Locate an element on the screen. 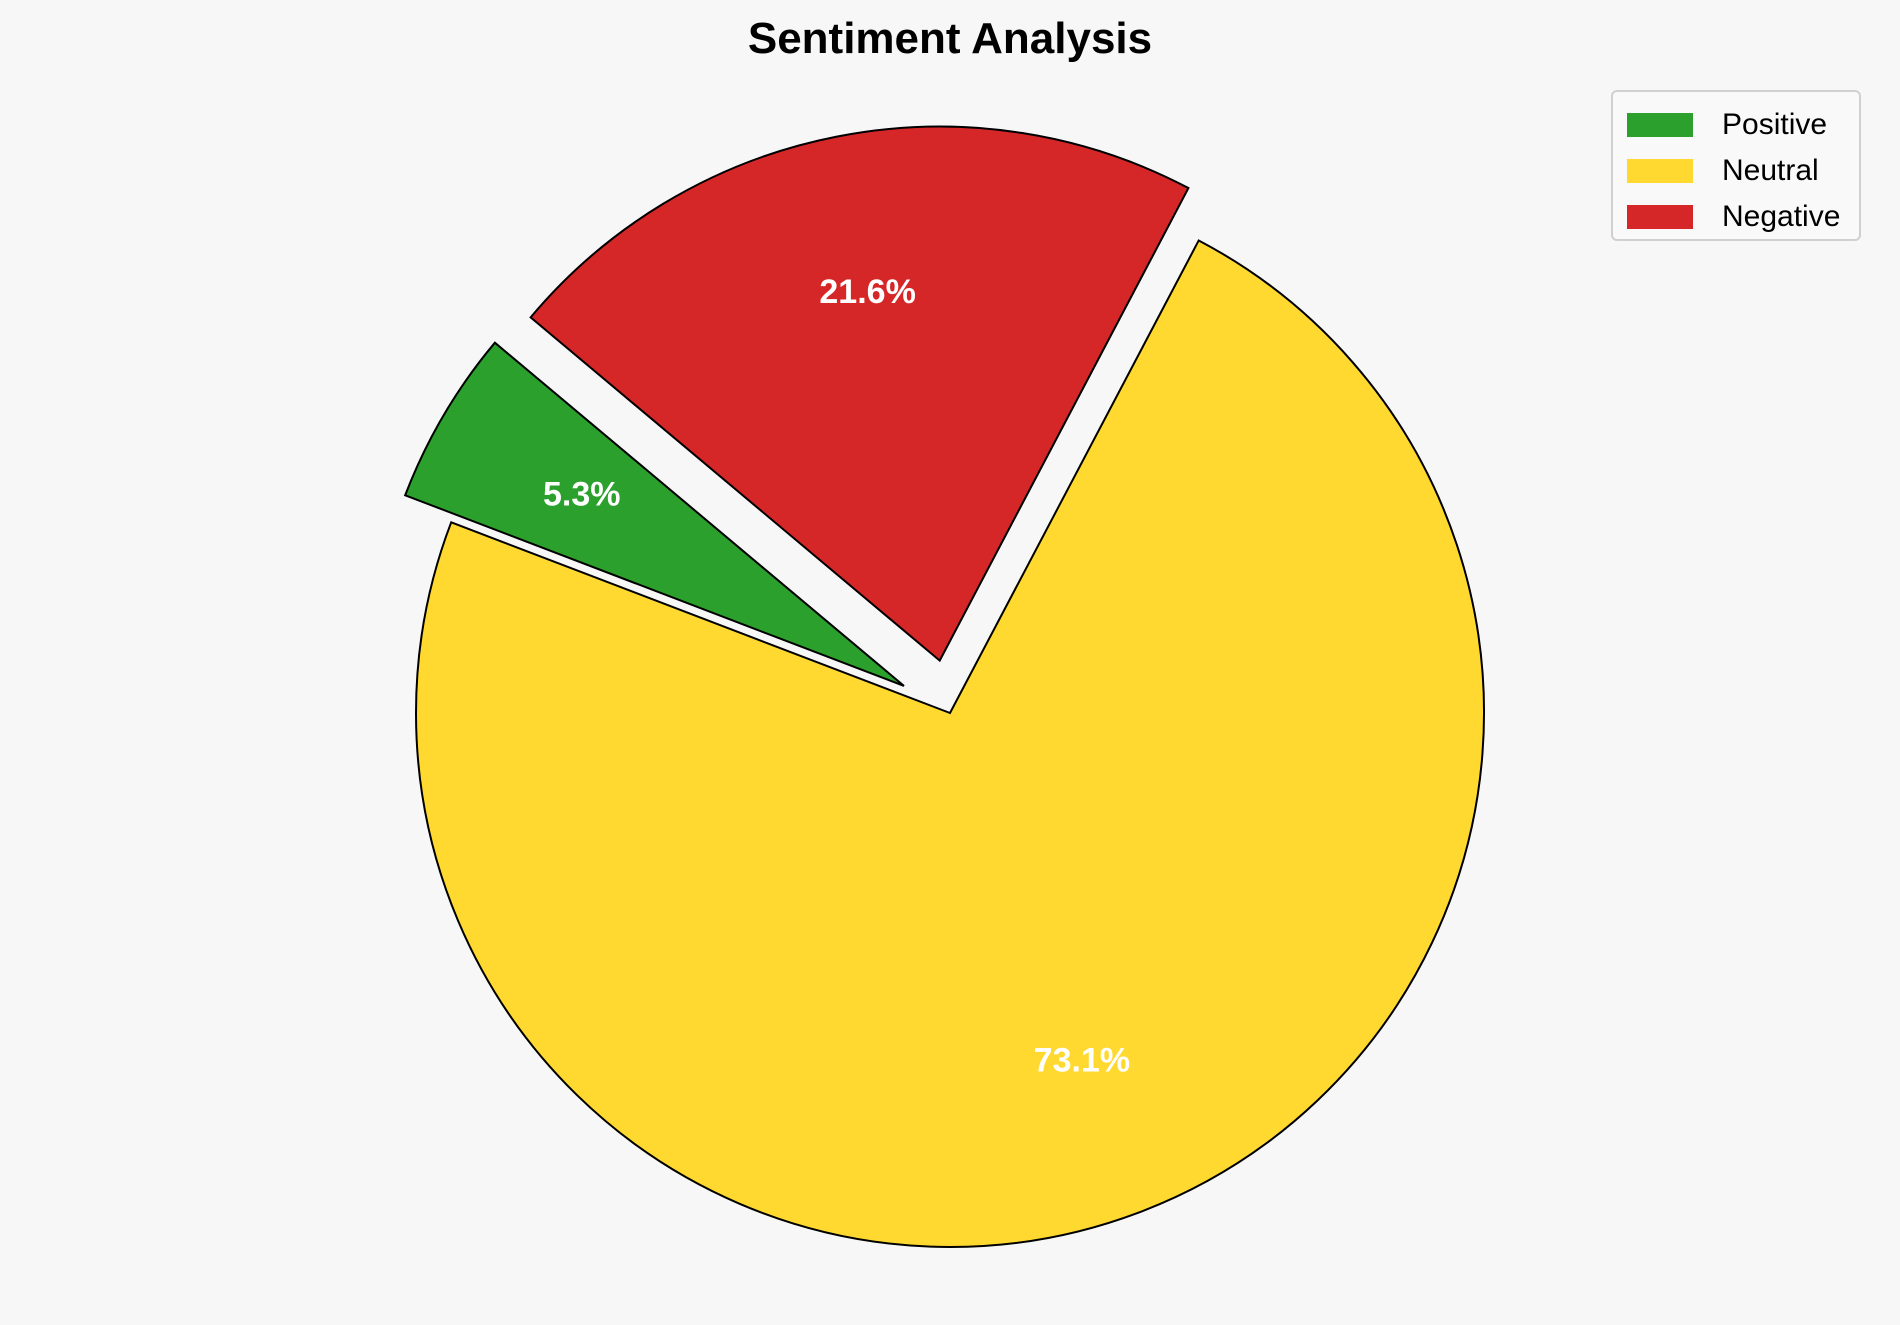  chart-title: Sentiment Analysis is located at coordinates (950, 38).